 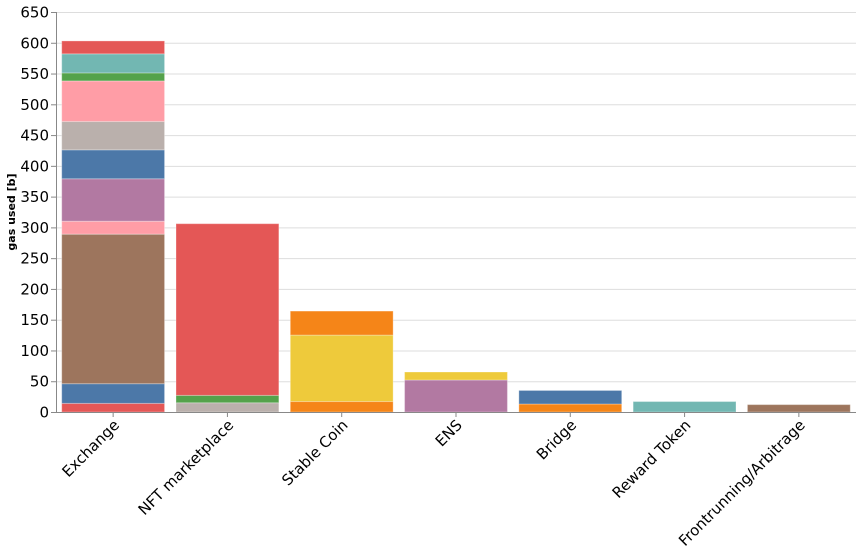 What do you see at coordinates (742, 483) in the screenshot?
I see `x-tick-label: Frontrunning/Arbitrage` at bounding box center [742, 483].